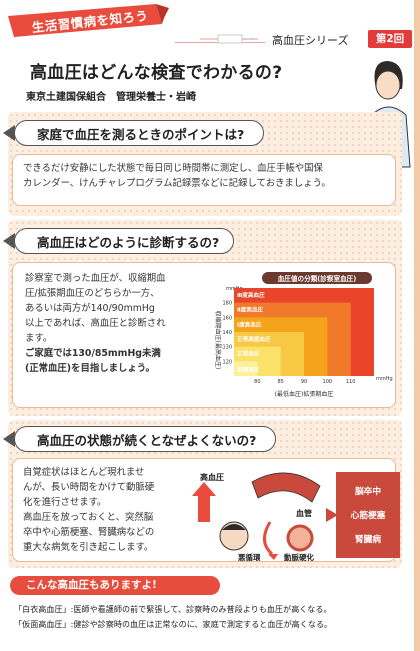 This screenshot has height=651, width=420. What do you see at coordinates (227, 362) in the screenshot?
I see `chart-y-tick-label: 120` at bounding box center [227, 362].